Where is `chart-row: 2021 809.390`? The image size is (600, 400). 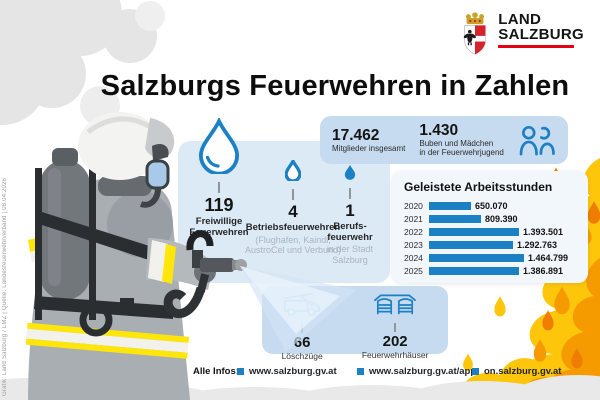 chart-row: 2021 809.390 is located at coordinates (491, 218).